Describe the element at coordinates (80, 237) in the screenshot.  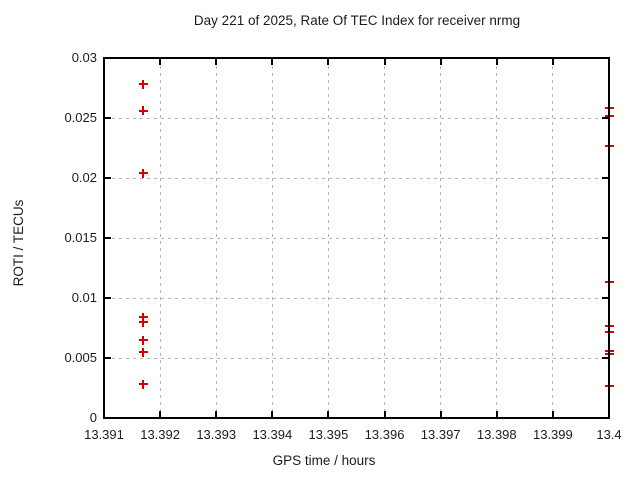
I see `y-tick-label: 0.015` at that location.